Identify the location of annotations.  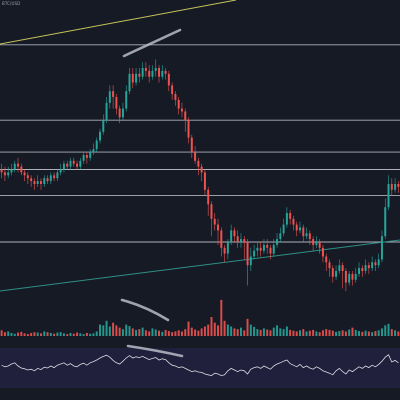
(152, 193).